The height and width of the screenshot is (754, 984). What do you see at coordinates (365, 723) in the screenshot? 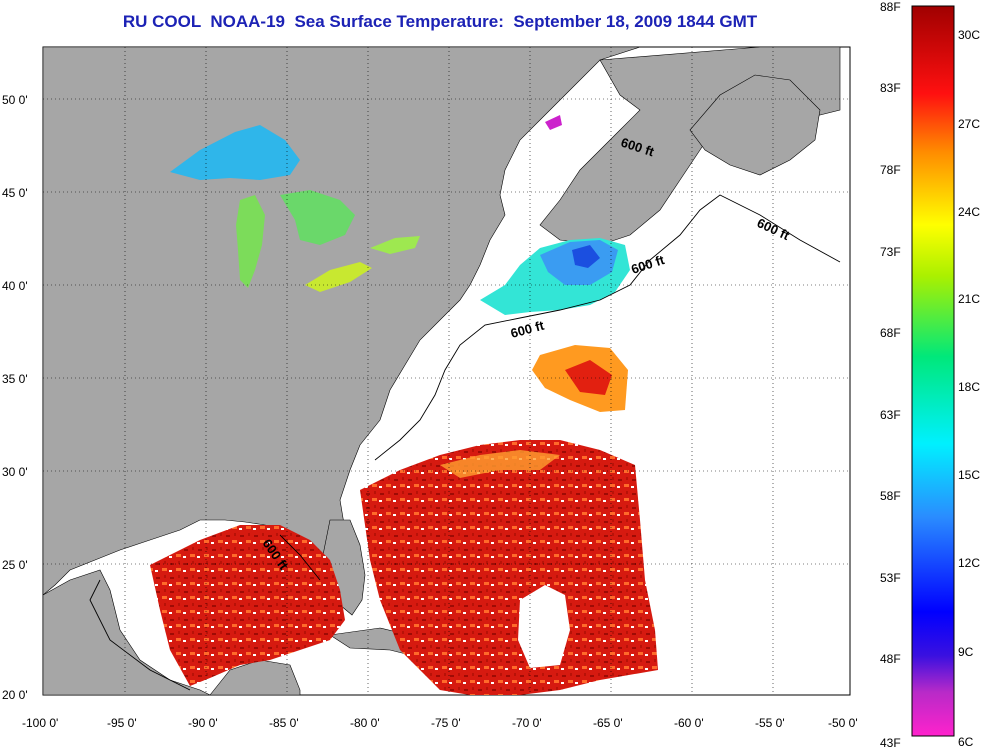
I see `lon-tick-label: -80 0'` at bounding box center [365, 723].